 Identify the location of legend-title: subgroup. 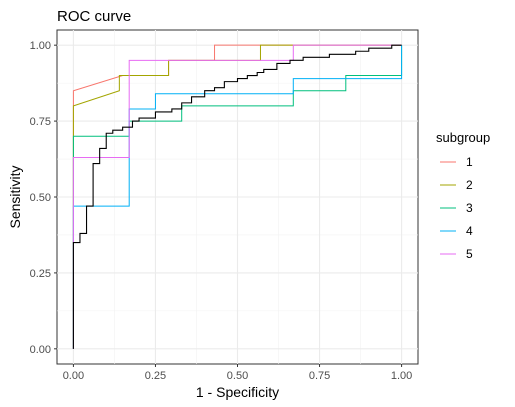
(463, 137).